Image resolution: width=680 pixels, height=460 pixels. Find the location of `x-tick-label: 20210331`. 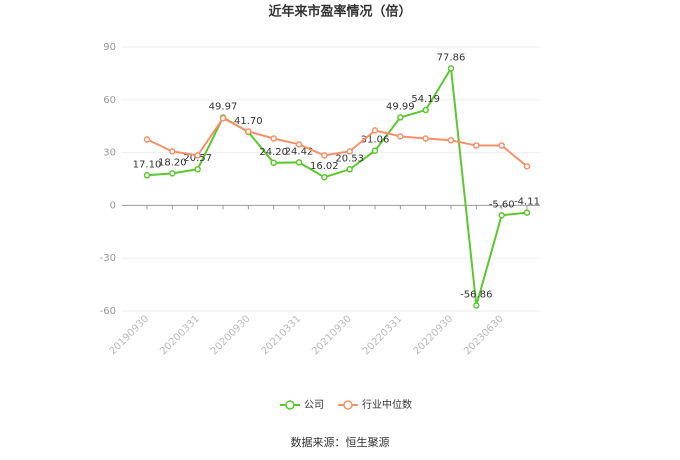

x-tick-label: 20210331 is located at coordinates (281, 335).